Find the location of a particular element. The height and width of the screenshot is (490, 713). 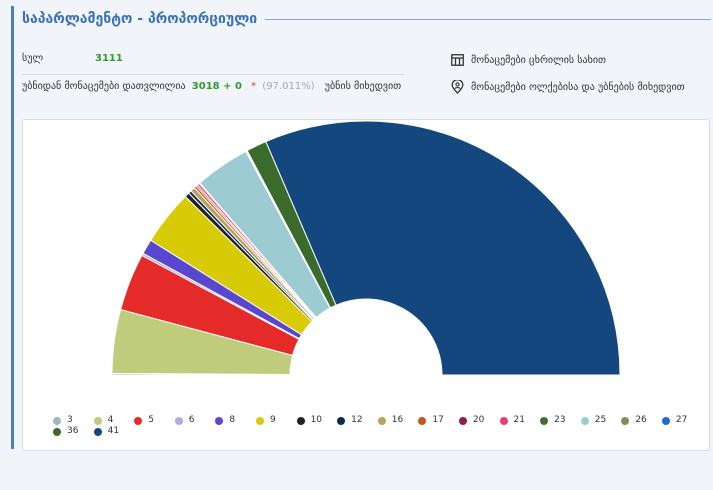

counted-percent: (97.011%) is located at coordinates (288, 86).